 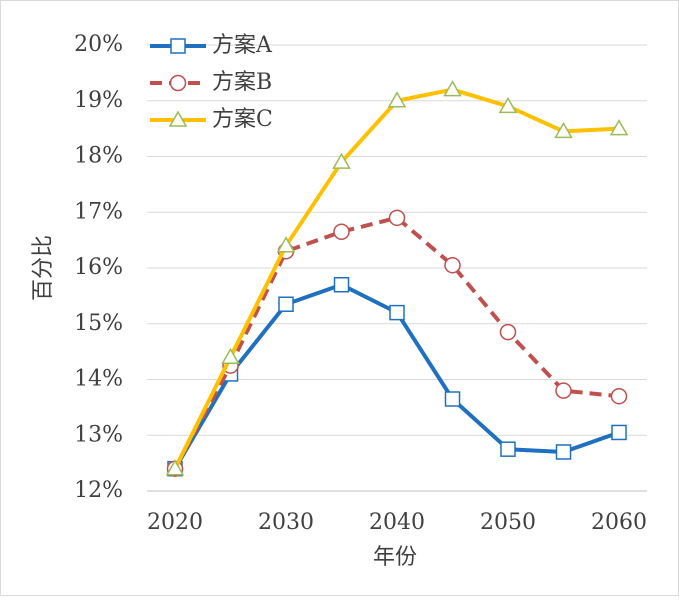 What do you see at coordinates (508, 522) in the screenshot?
I see `x-tick-label: 2050` at bounding box center [508, 522].